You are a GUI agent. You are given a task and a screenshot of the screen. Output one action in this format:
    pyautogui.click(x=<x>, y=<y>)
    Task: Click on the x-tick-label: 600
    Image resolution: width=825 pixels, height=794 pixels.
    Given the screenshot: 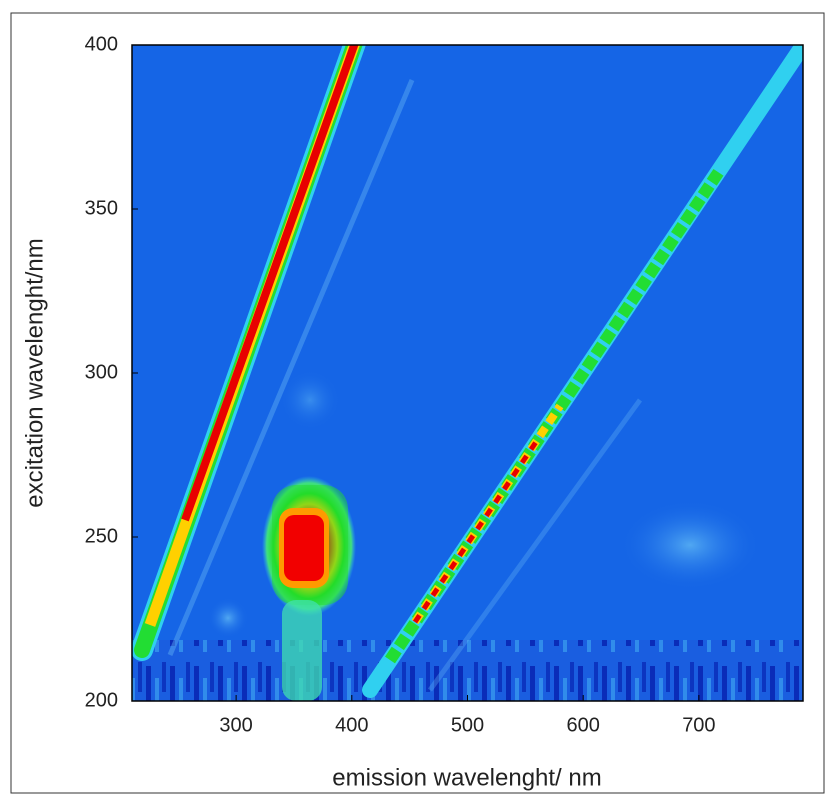 What is the action you would take?
    pyautogui.click(x=583, y=725)
    